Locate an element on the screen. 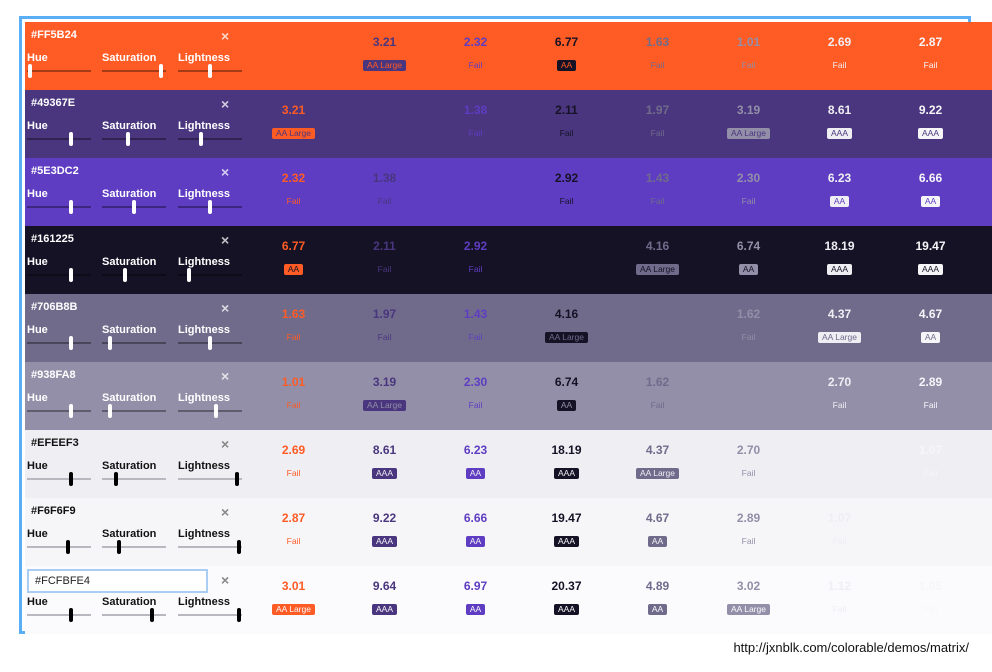 This screenshot has height=672, width=992. rating-badge: AAA is located at coordinates (566, 541).